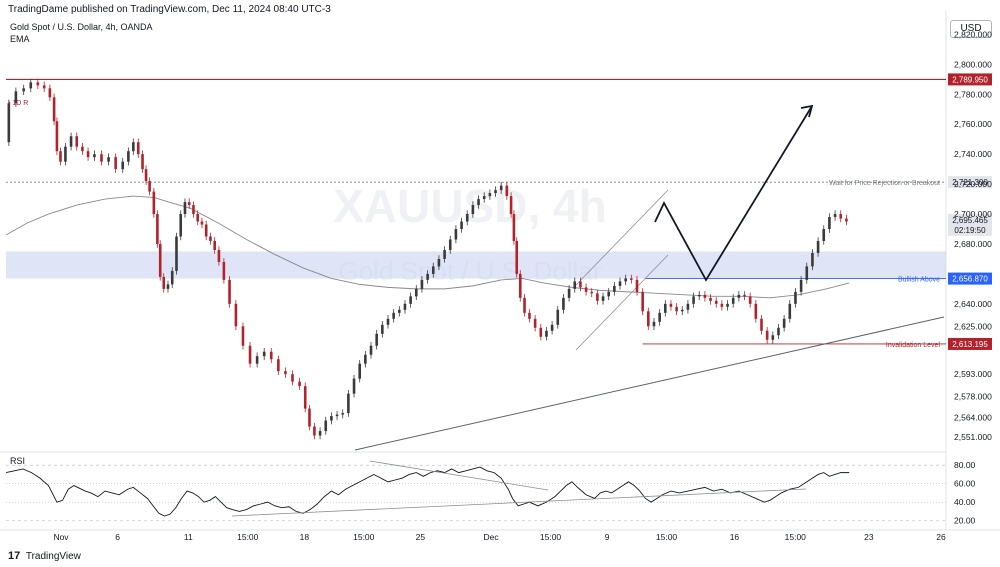  Describe the element at coordinates (807, 111) in the screenshot. I see `projection-arrowhead` at that location.